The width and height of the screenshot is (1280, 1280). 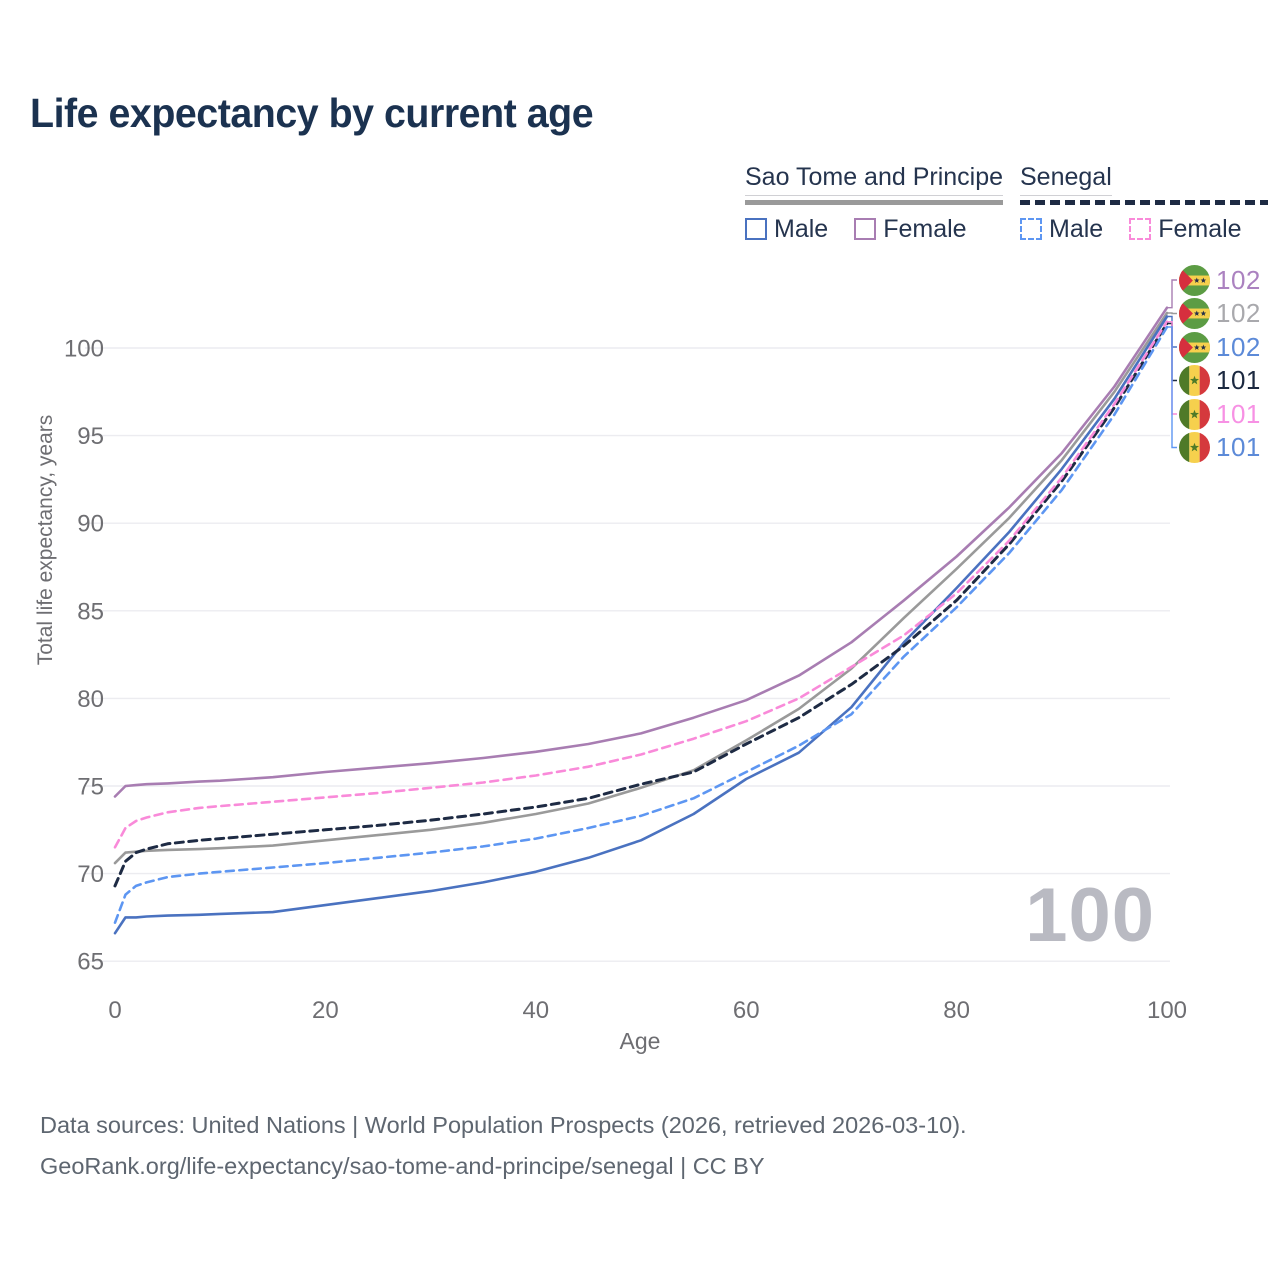 What do you see at coordinates (90, 436) in the screenshot?
I see `y-tick-label: 95` at bounding box center [90, 436].